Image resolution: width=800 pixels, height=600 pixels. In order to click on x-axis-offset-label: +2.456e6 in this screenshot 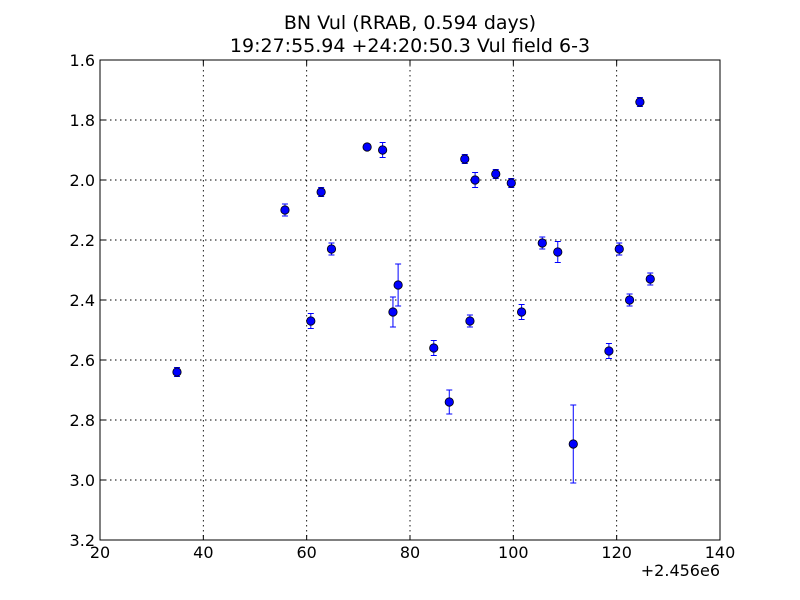, I will do `click(680, 570)`.